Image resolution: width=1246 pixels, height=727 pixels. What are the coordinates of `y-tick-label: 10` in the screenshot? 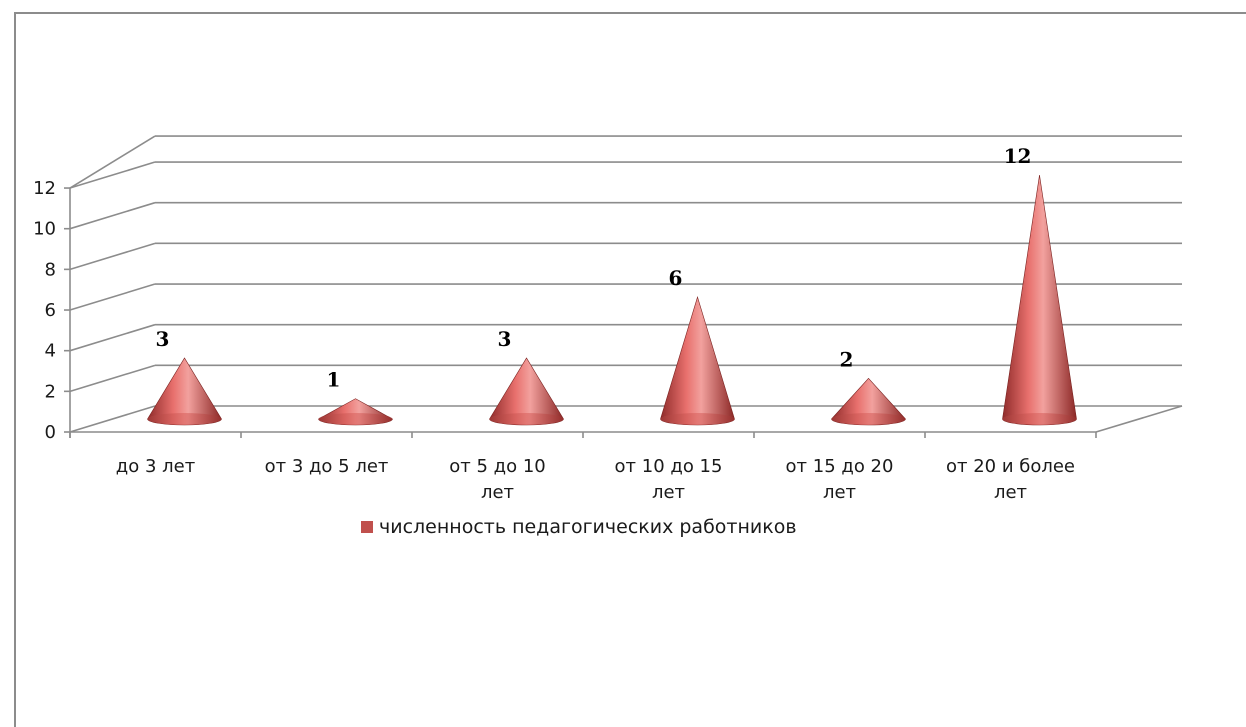 It's located at (44, 229).